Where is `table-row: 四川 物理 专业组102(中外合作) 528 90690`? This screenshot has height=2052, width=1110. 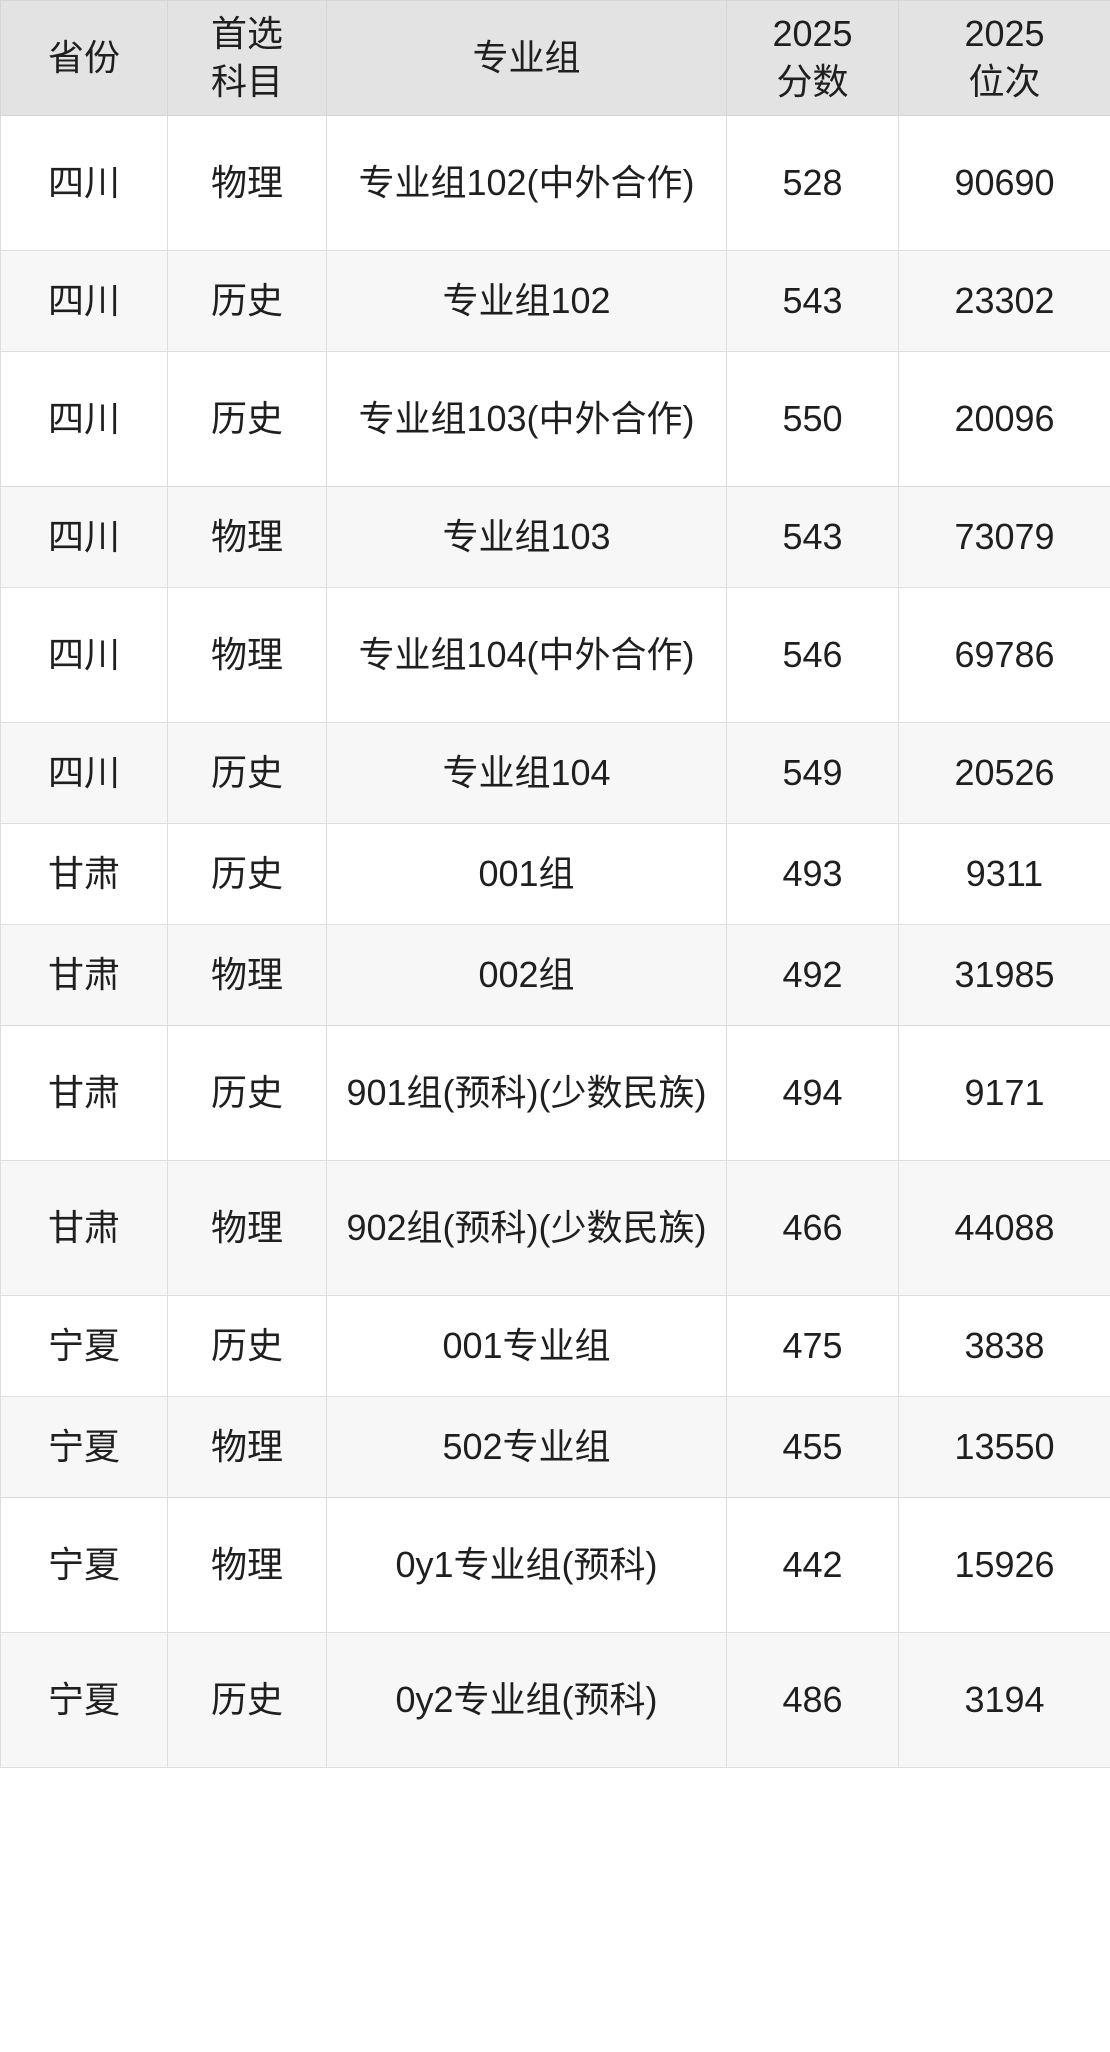
table-row: 四川 物理 专业组102(中外合作) 528 90690 is located at coordinates (555, 183).